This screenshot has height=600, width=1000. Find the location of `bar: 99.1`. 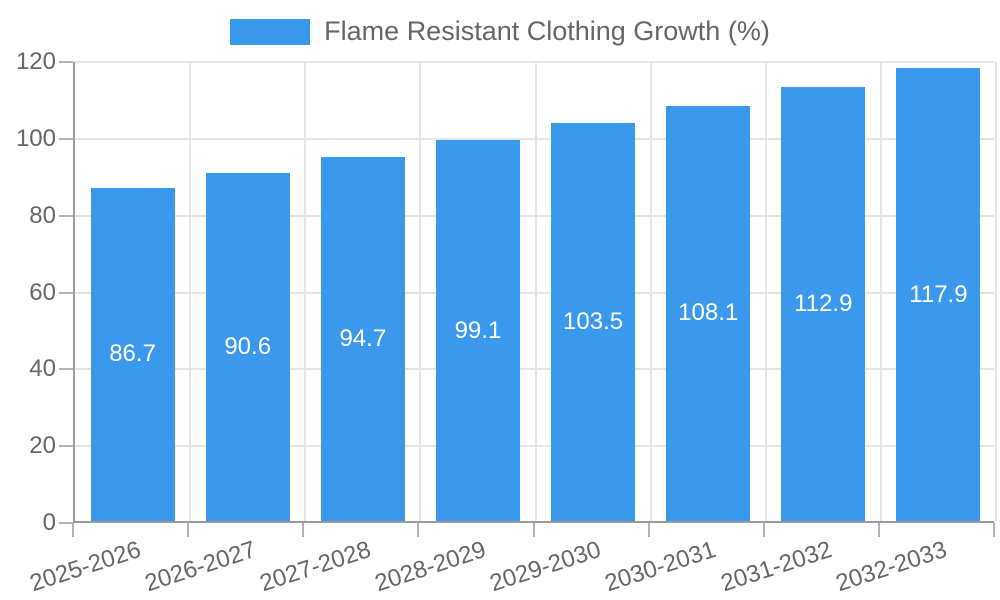

bar: 99.1 is located at coordinates (477, 330).